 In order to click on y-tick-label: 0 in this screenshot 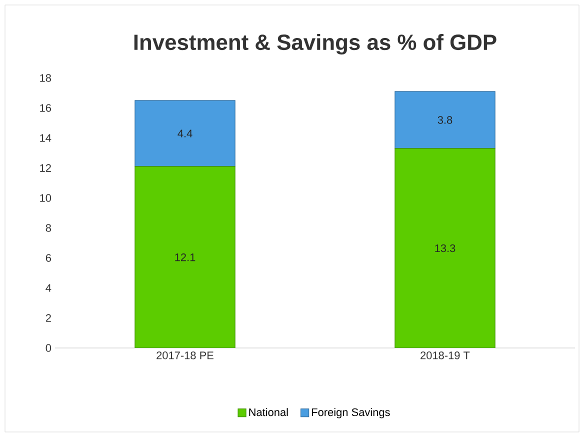, I will do `click(49, 348)`.